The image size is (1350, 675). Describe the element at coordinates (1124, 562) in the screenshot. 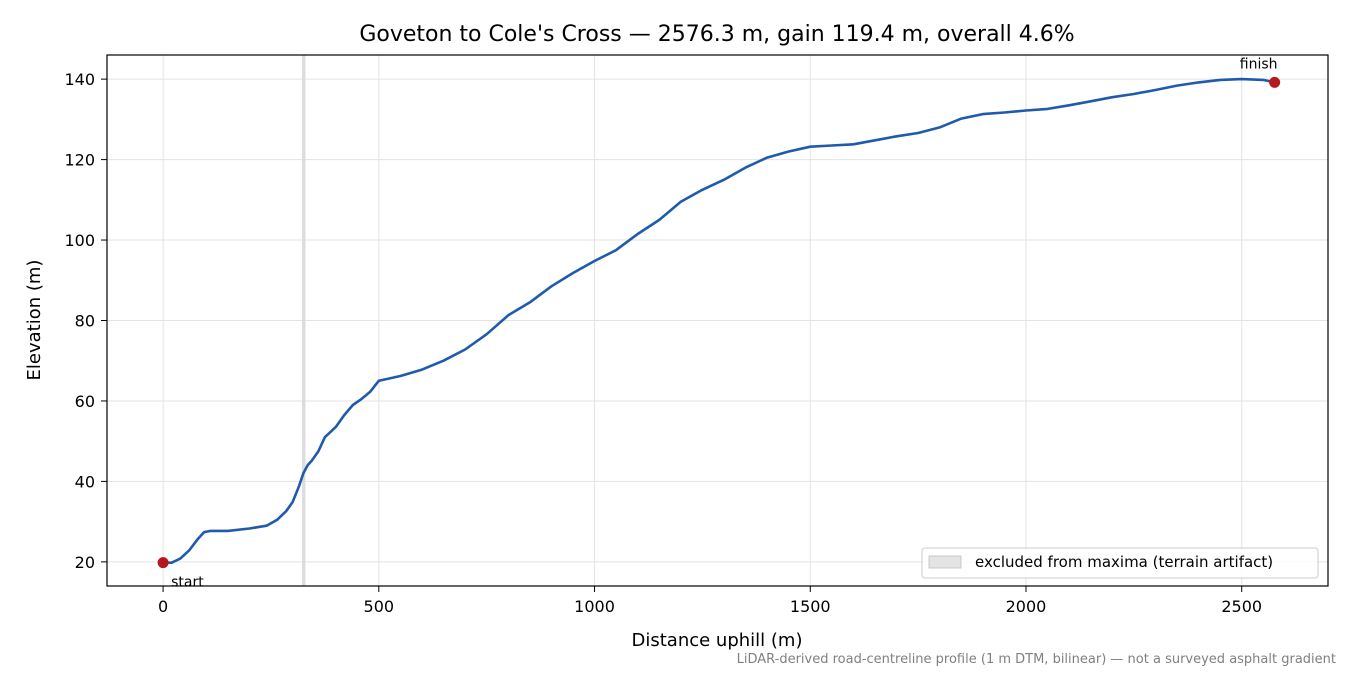

I see `legend-label: excluded from maxima (terrain artifact)` at that location.